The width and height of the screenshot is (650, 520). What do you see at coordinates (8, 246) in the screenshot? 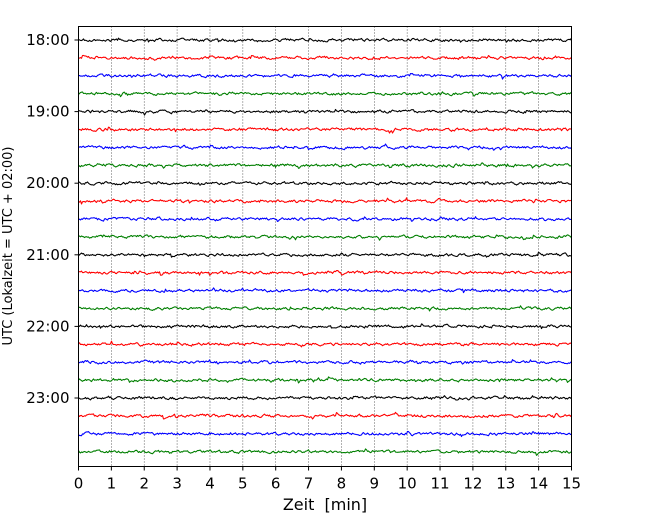
I see `y-axis-label: UTC (Lokalzeit = UTC + 02:00)` at bounding box center [8, 246].